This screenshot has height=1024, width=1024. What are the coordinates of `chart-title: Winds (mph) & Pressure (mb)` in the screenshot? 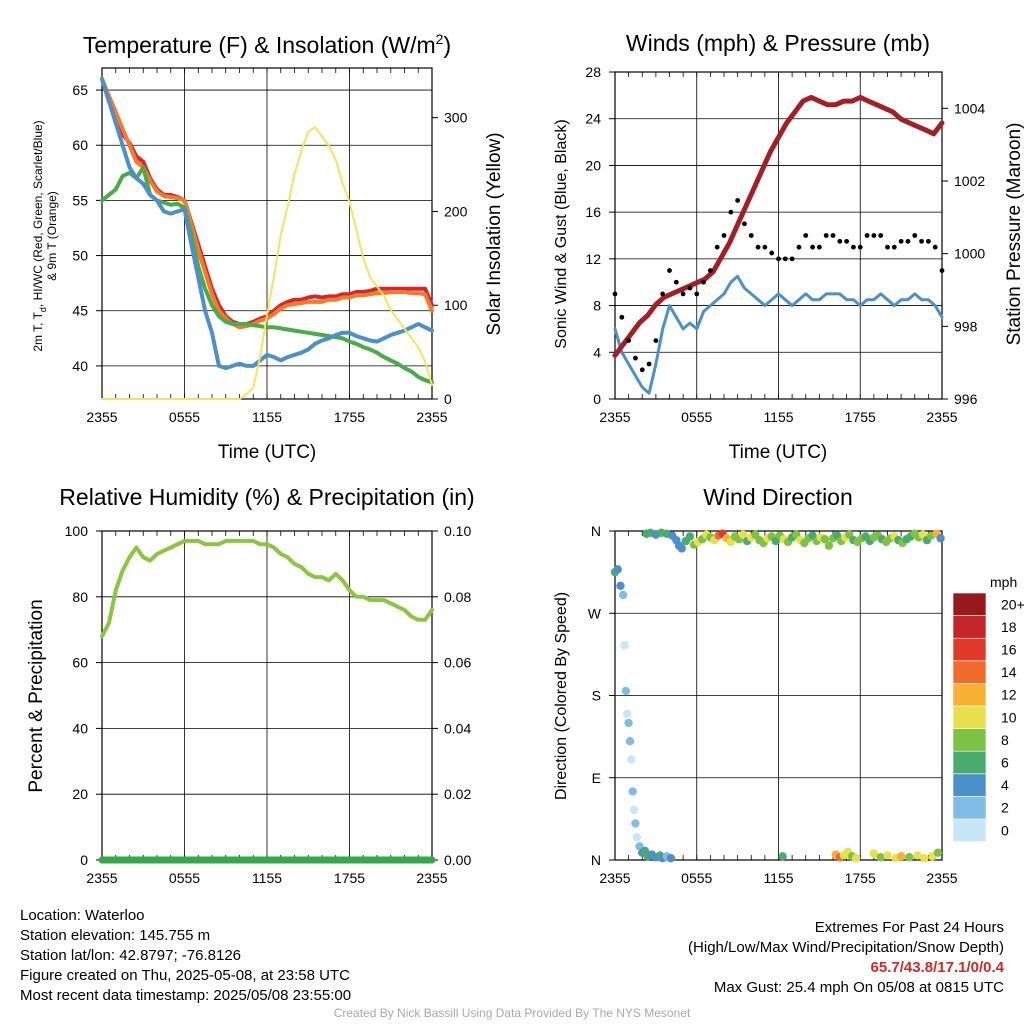 It's located at (778, 43).